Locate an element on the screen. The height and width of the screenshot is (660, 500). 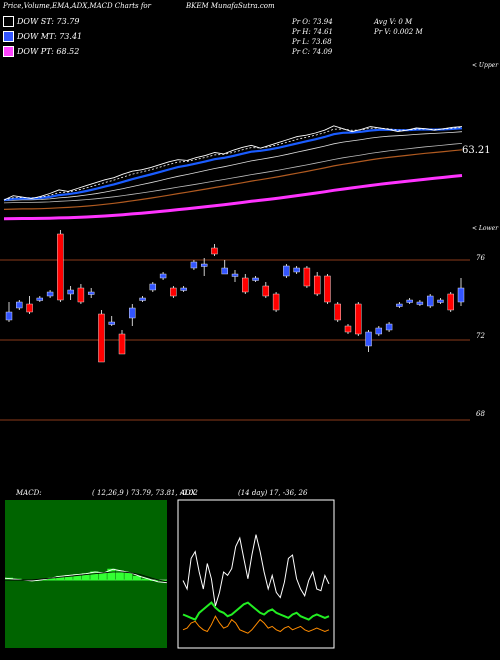
adx-params: (14 day) 17, -36, 26 is located at coordinates (273, 493).